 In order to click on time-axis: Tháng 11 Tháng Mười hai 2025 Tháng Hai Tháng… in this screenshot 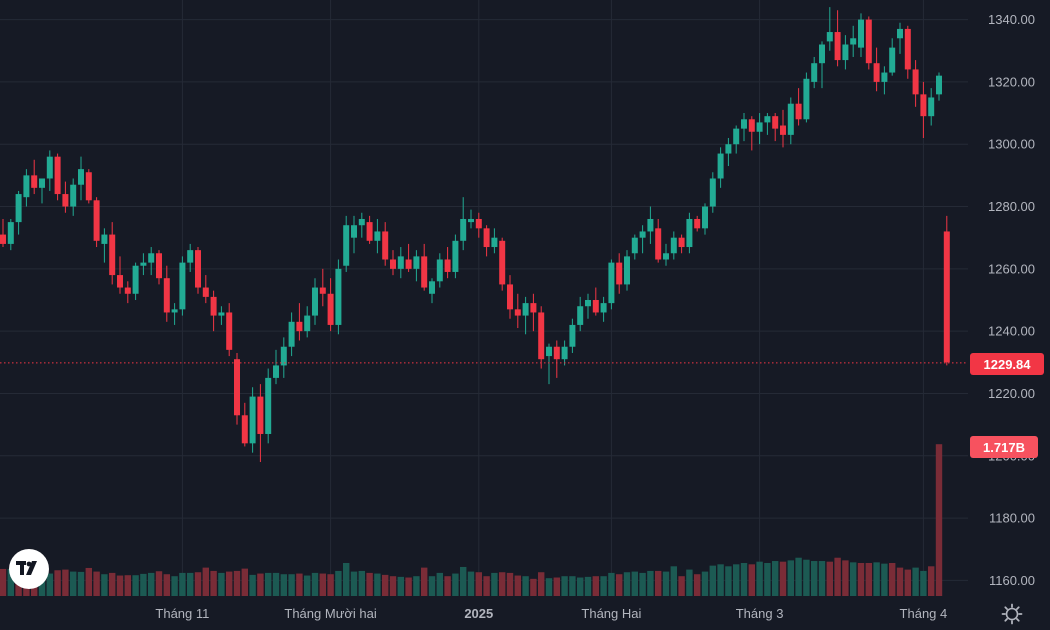, I will do `click(551, 613)`.